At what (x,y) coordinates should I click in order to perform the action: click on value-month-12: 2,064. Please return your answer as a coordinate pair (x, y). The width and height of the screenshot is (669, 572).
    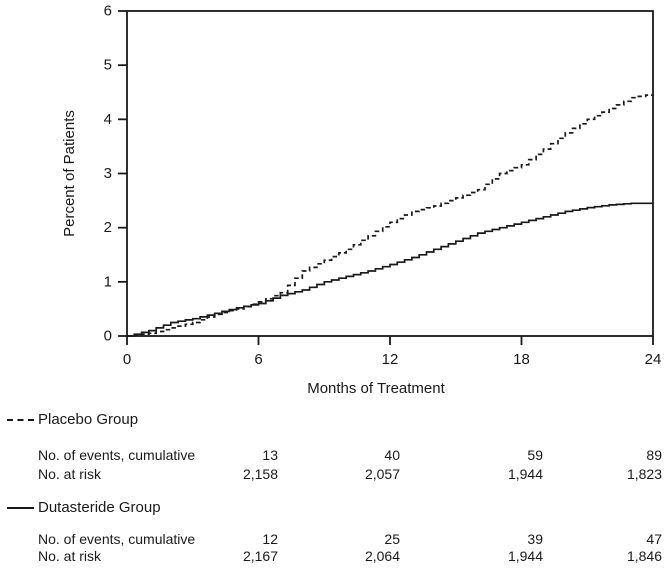
    Looking at the image, I should click on (382, 556).